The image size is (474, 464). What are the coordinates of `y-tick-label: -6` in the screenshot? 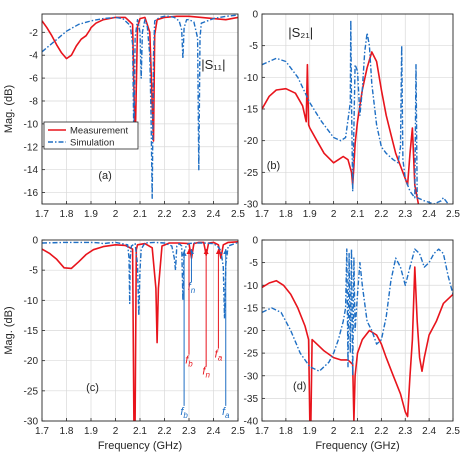 It's located at (33, 79).